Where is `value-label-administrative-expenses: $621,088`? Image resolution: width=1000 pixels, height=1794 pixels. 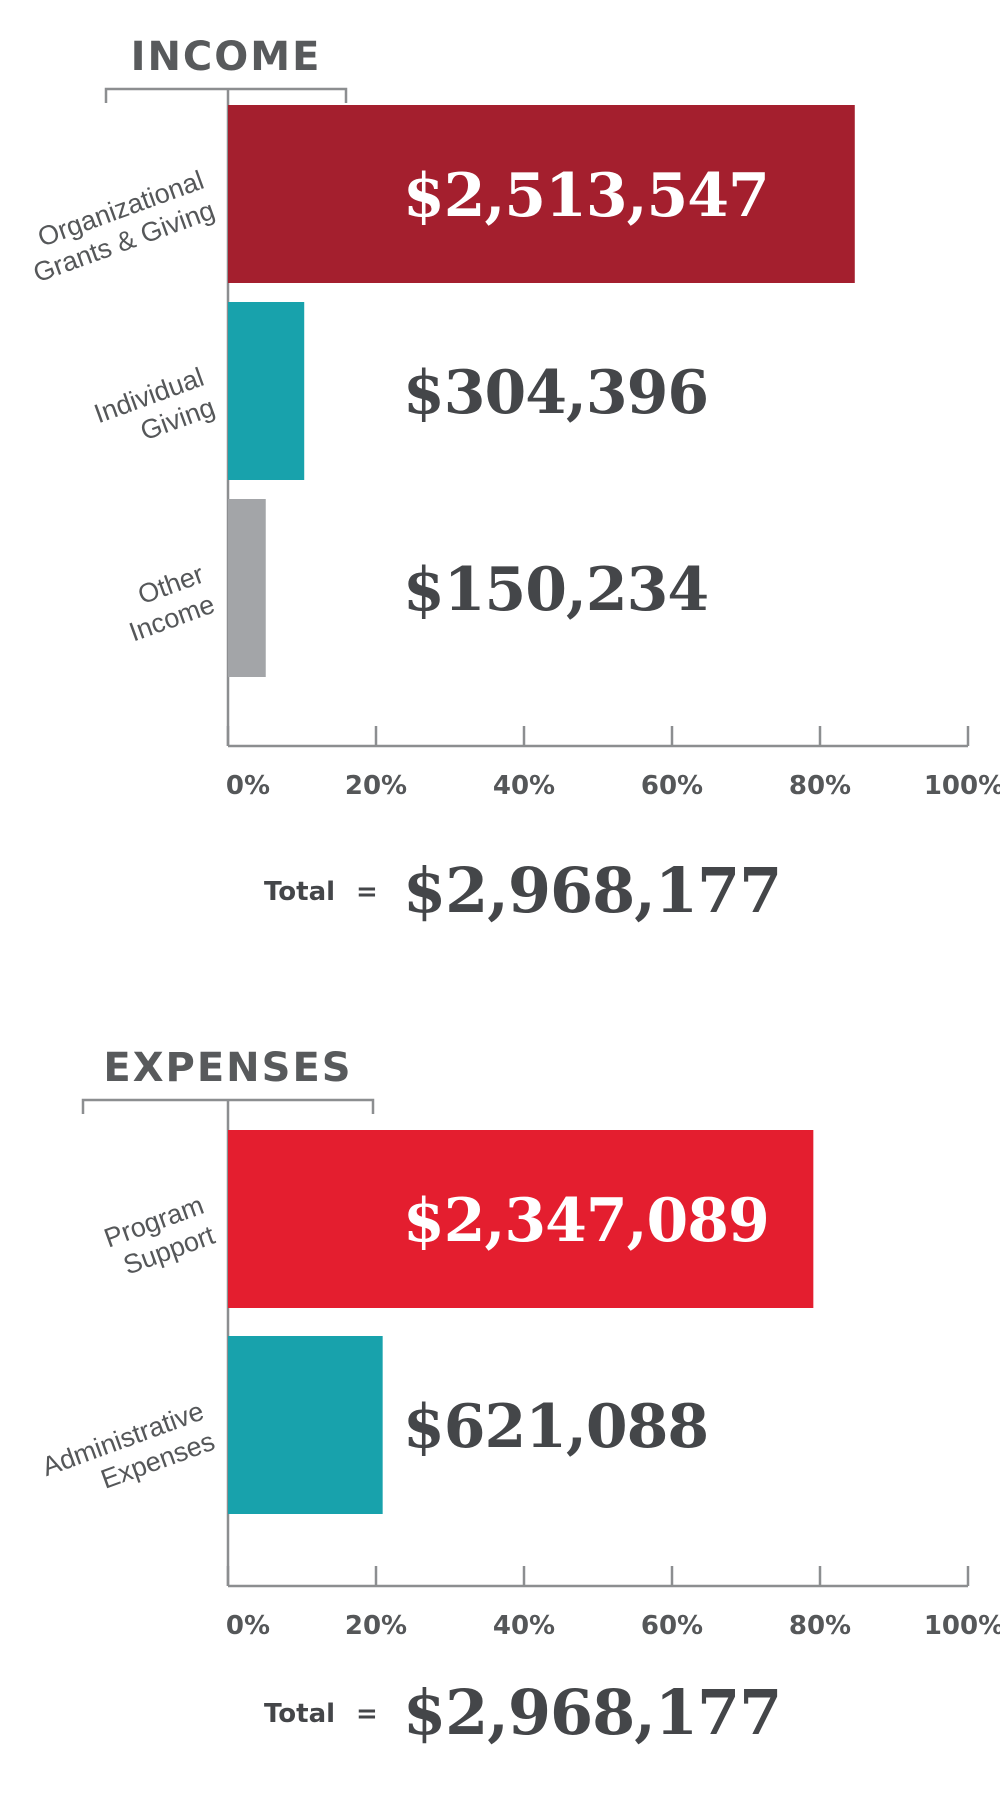 value-label-administrative-expenses: $621,088 is located at coordinates (555, 1427).